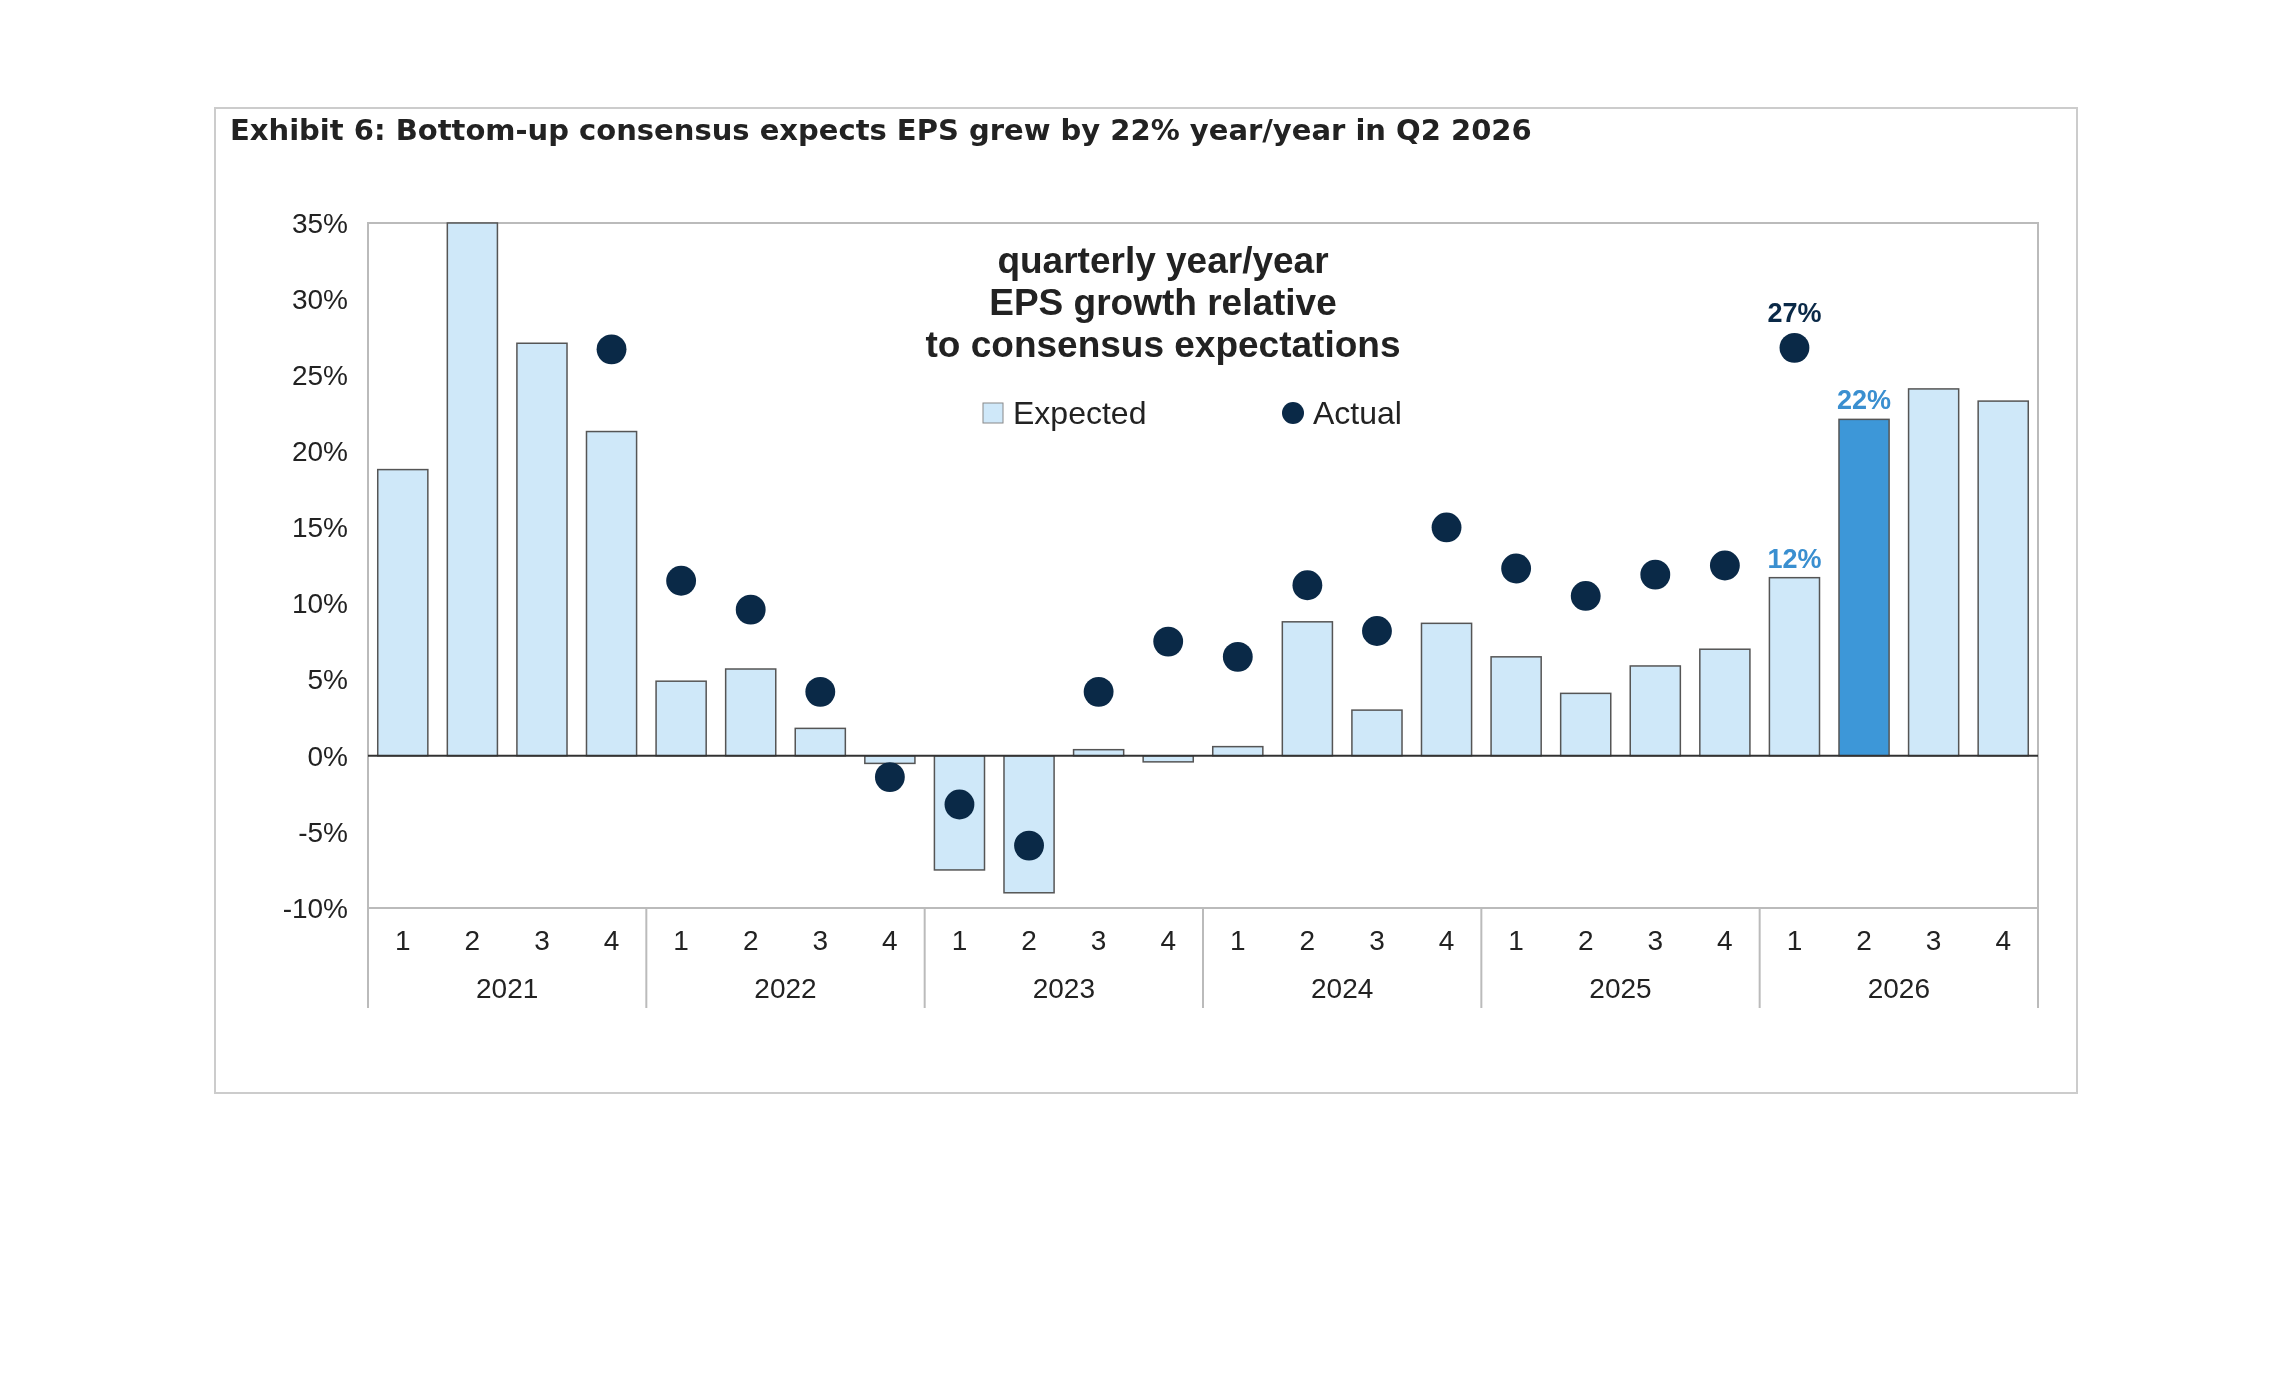 This screenshot has height=1380, width=2282. Describe the element at coordinates (881, 130) in the screenshot. I see `chart-title: Exhibit 6: Bottom-up consensus expects EPS grew by 22% year/year in Q2 2026` at that location.